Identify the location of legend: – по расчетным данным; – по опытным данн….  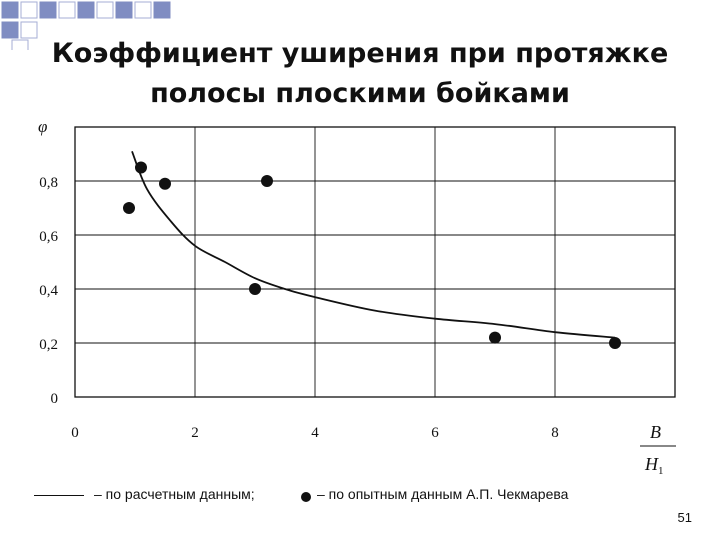
(364, 495).